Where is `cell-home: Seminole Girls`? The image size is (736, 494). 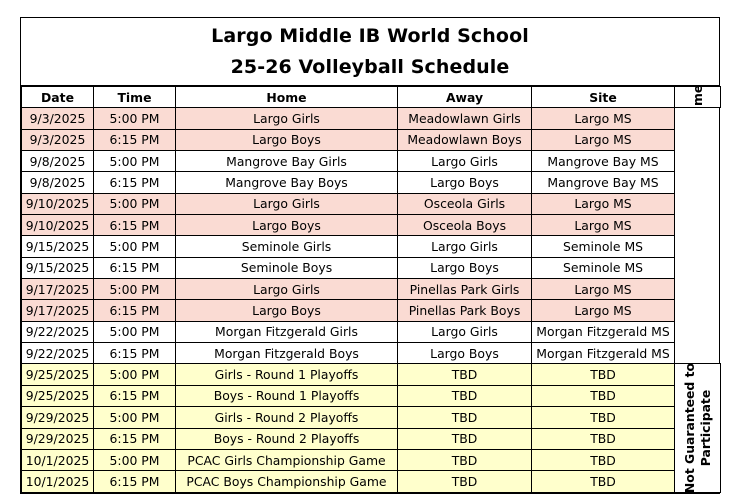
cell-home: Seminole Girls is located at coordinates (286, 246).